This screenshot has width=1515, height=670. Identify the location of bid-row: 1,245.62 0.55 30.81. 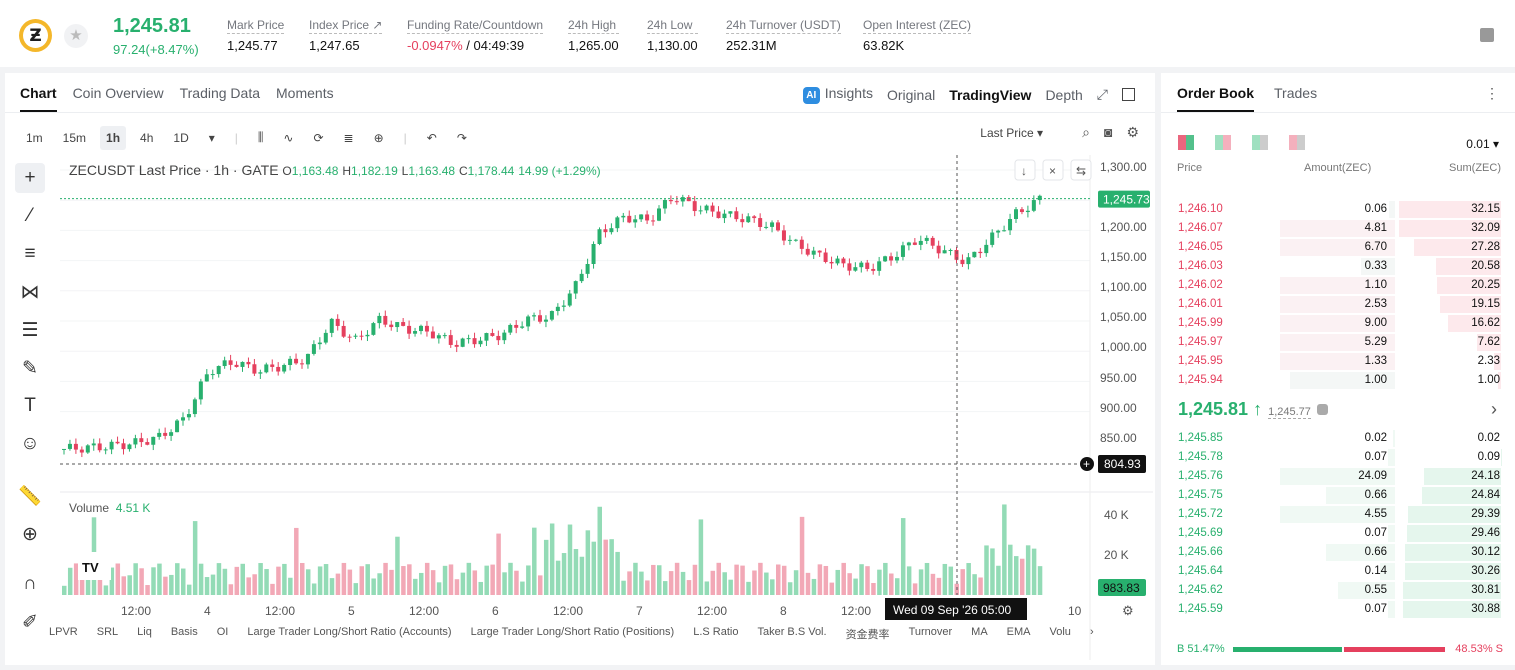
(1338, 590).